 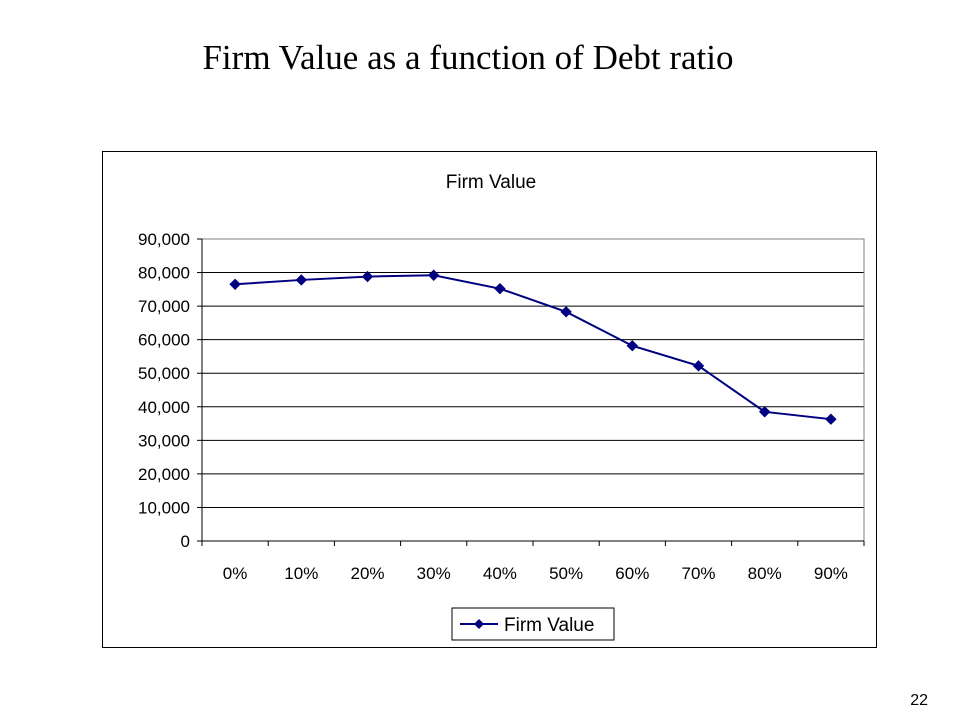 I want to click on x-tick-label: 90%, so click(x=831, y=573).